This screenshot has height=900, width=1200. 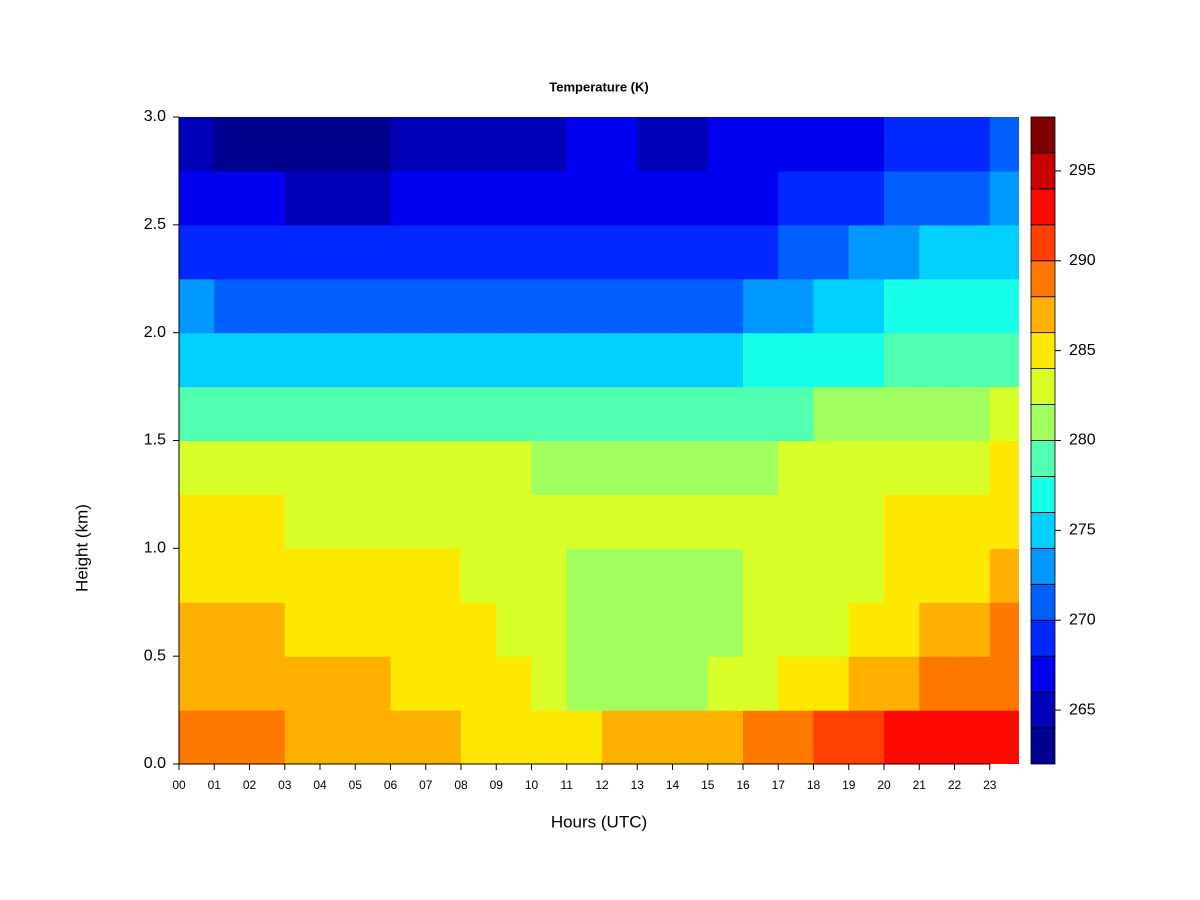 I want to click on x-tick-label: 17, so click(x=779, y=785).